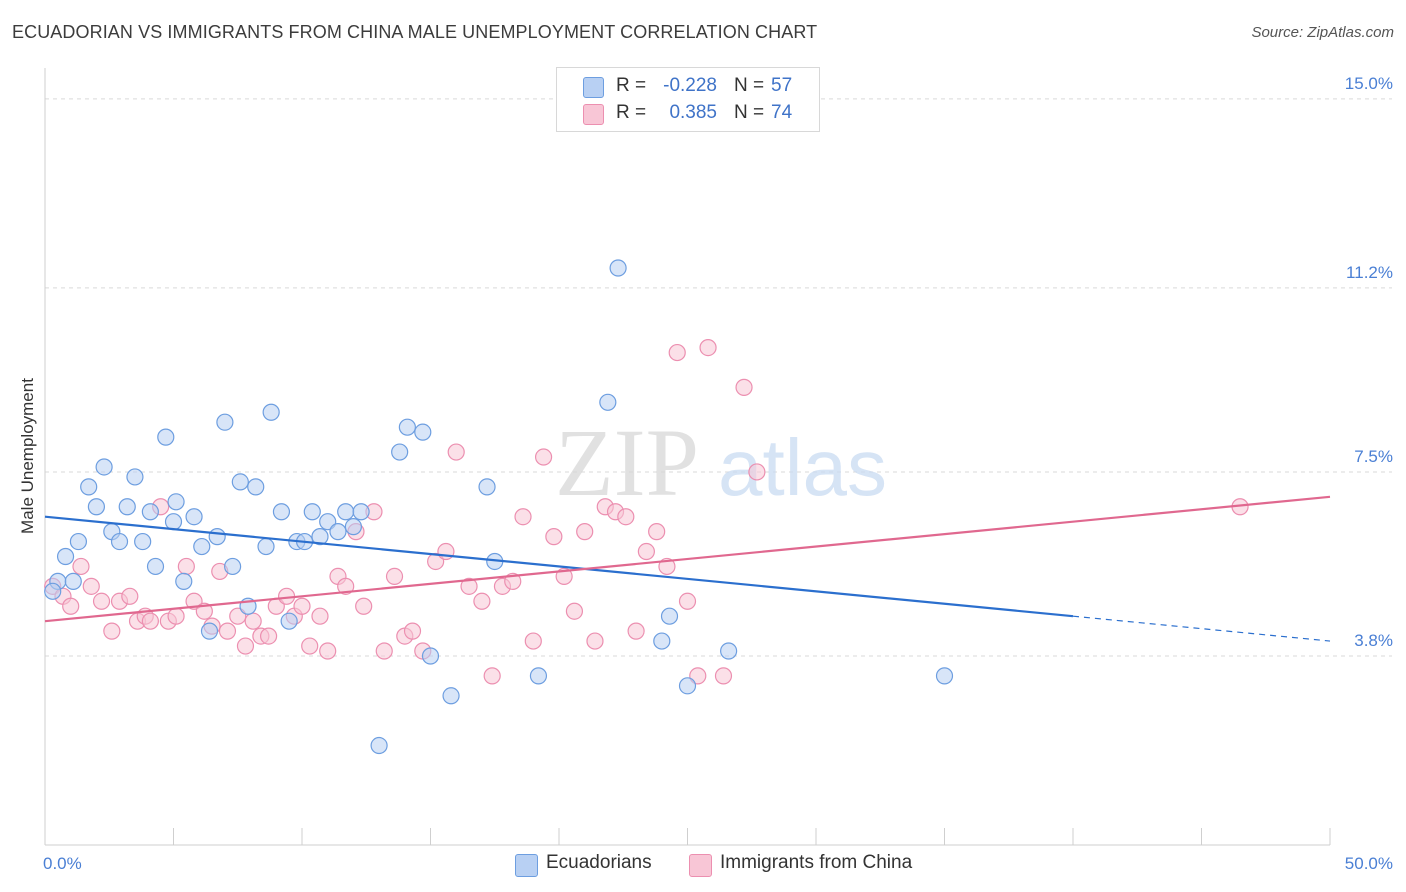 The height and width of the screenshot is (892, 1406). Describe the element at coordinates (559, 566) in the screenshot. I see `ecuadorian-trend-line` at that location.